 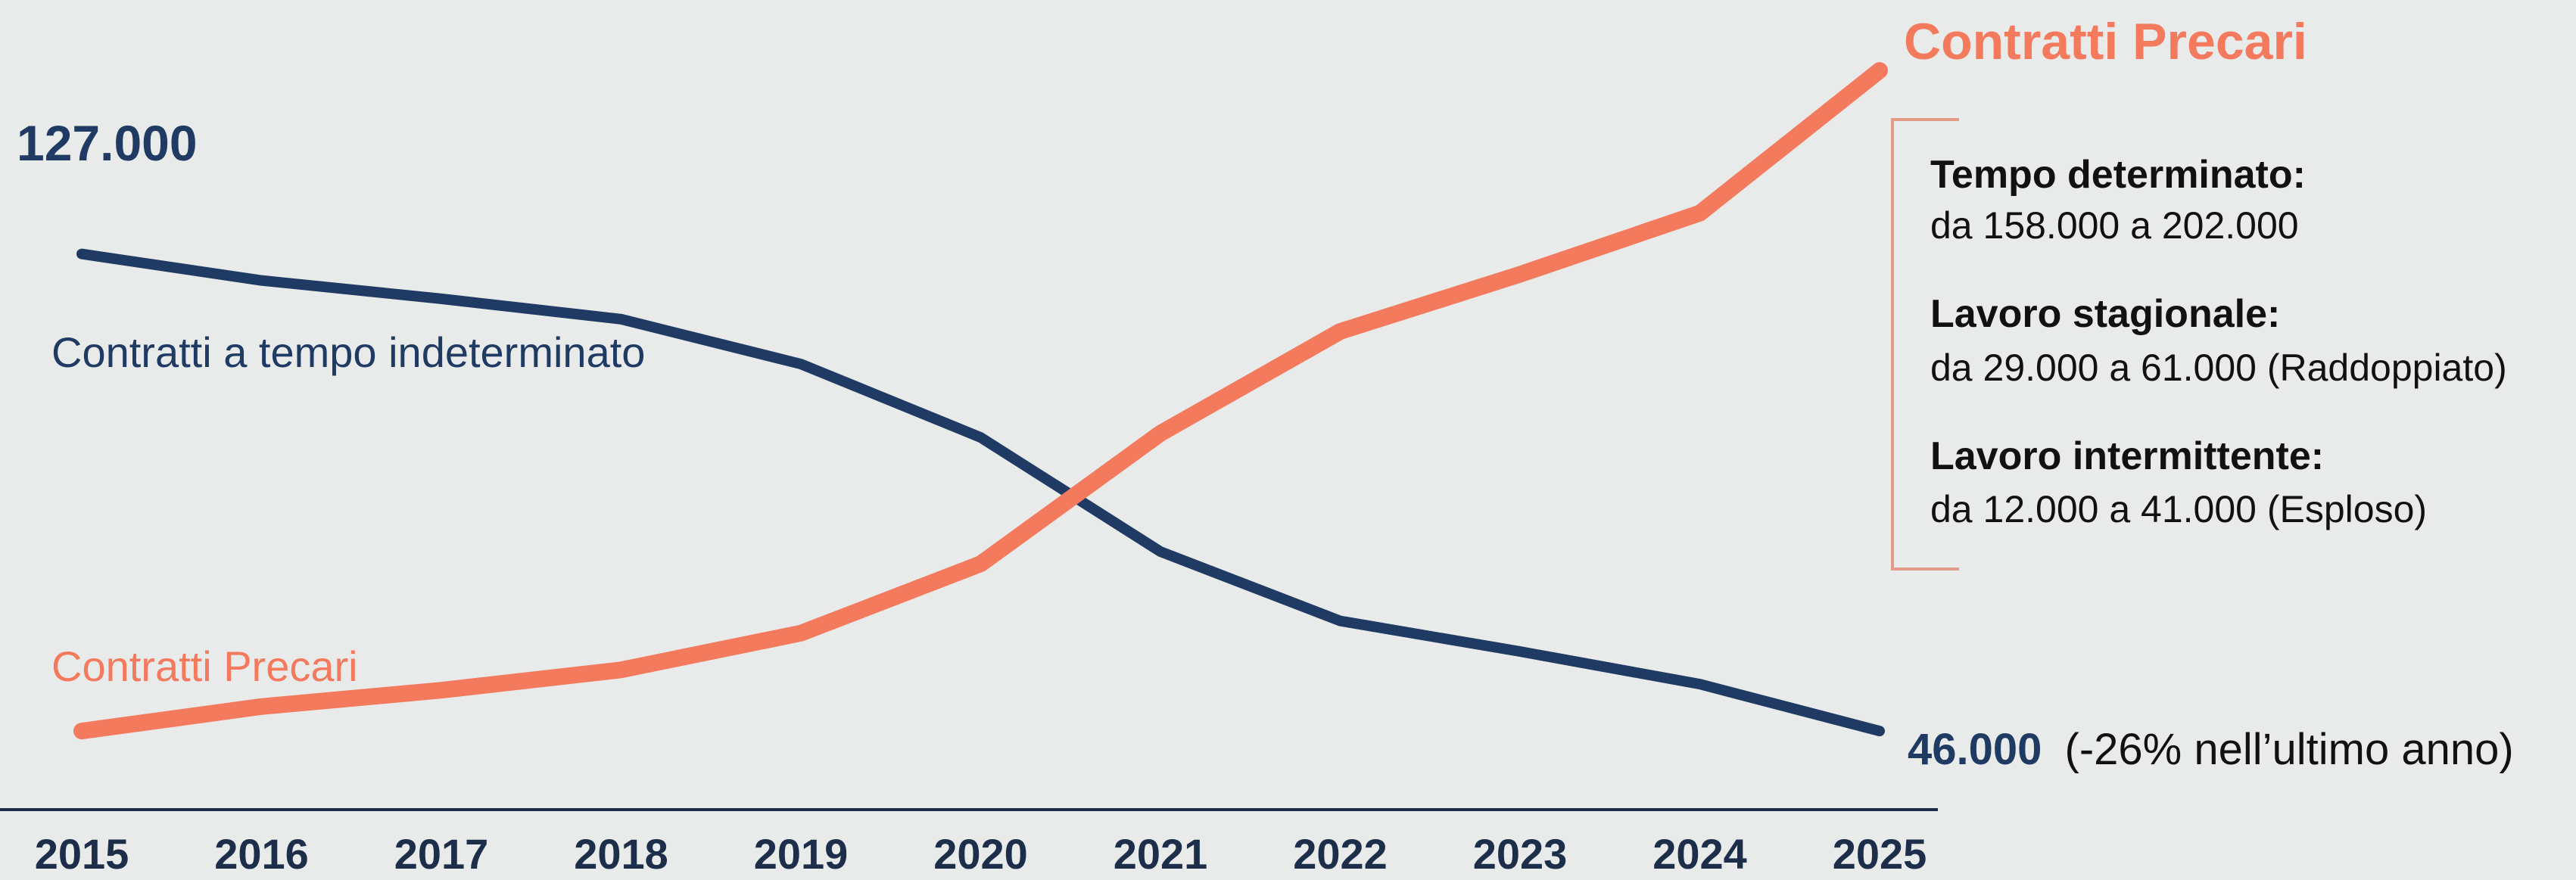 What do you see at coordinates (204, 666) in the screenshot?
I see `precari-series-label: Contratti Precari` at bounding box center [204, 666].